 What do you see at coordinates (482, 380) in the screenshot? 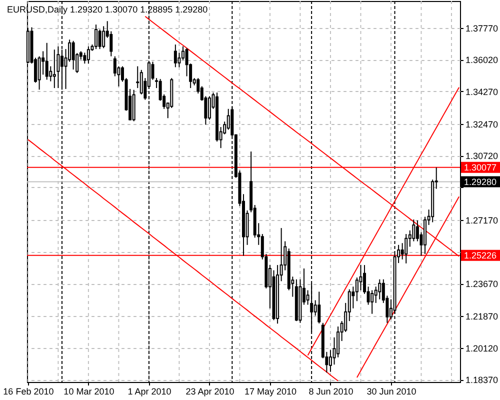
I see `y-tick-label: 1.18370` at bounding box center [482, 380].